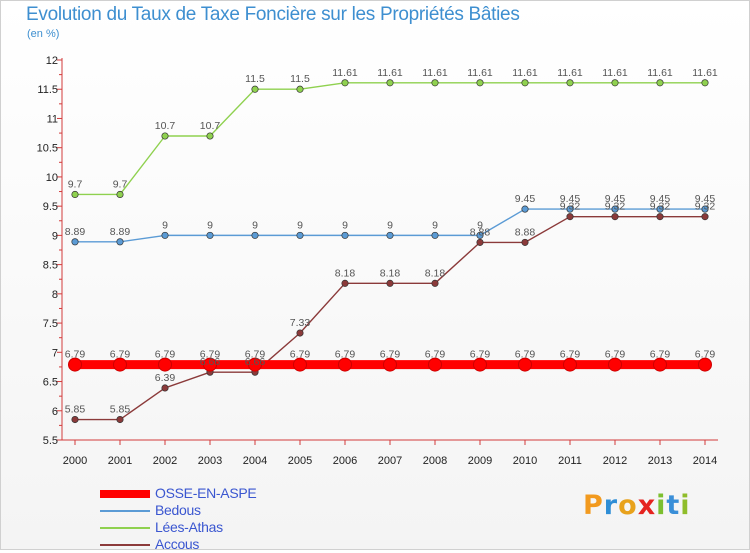 Image resolution: width=750 pixels, height=553 pixels. Describe the element at coordinates (178, 510) in the screenshot. I see `legend-label: Bedous` at that location.